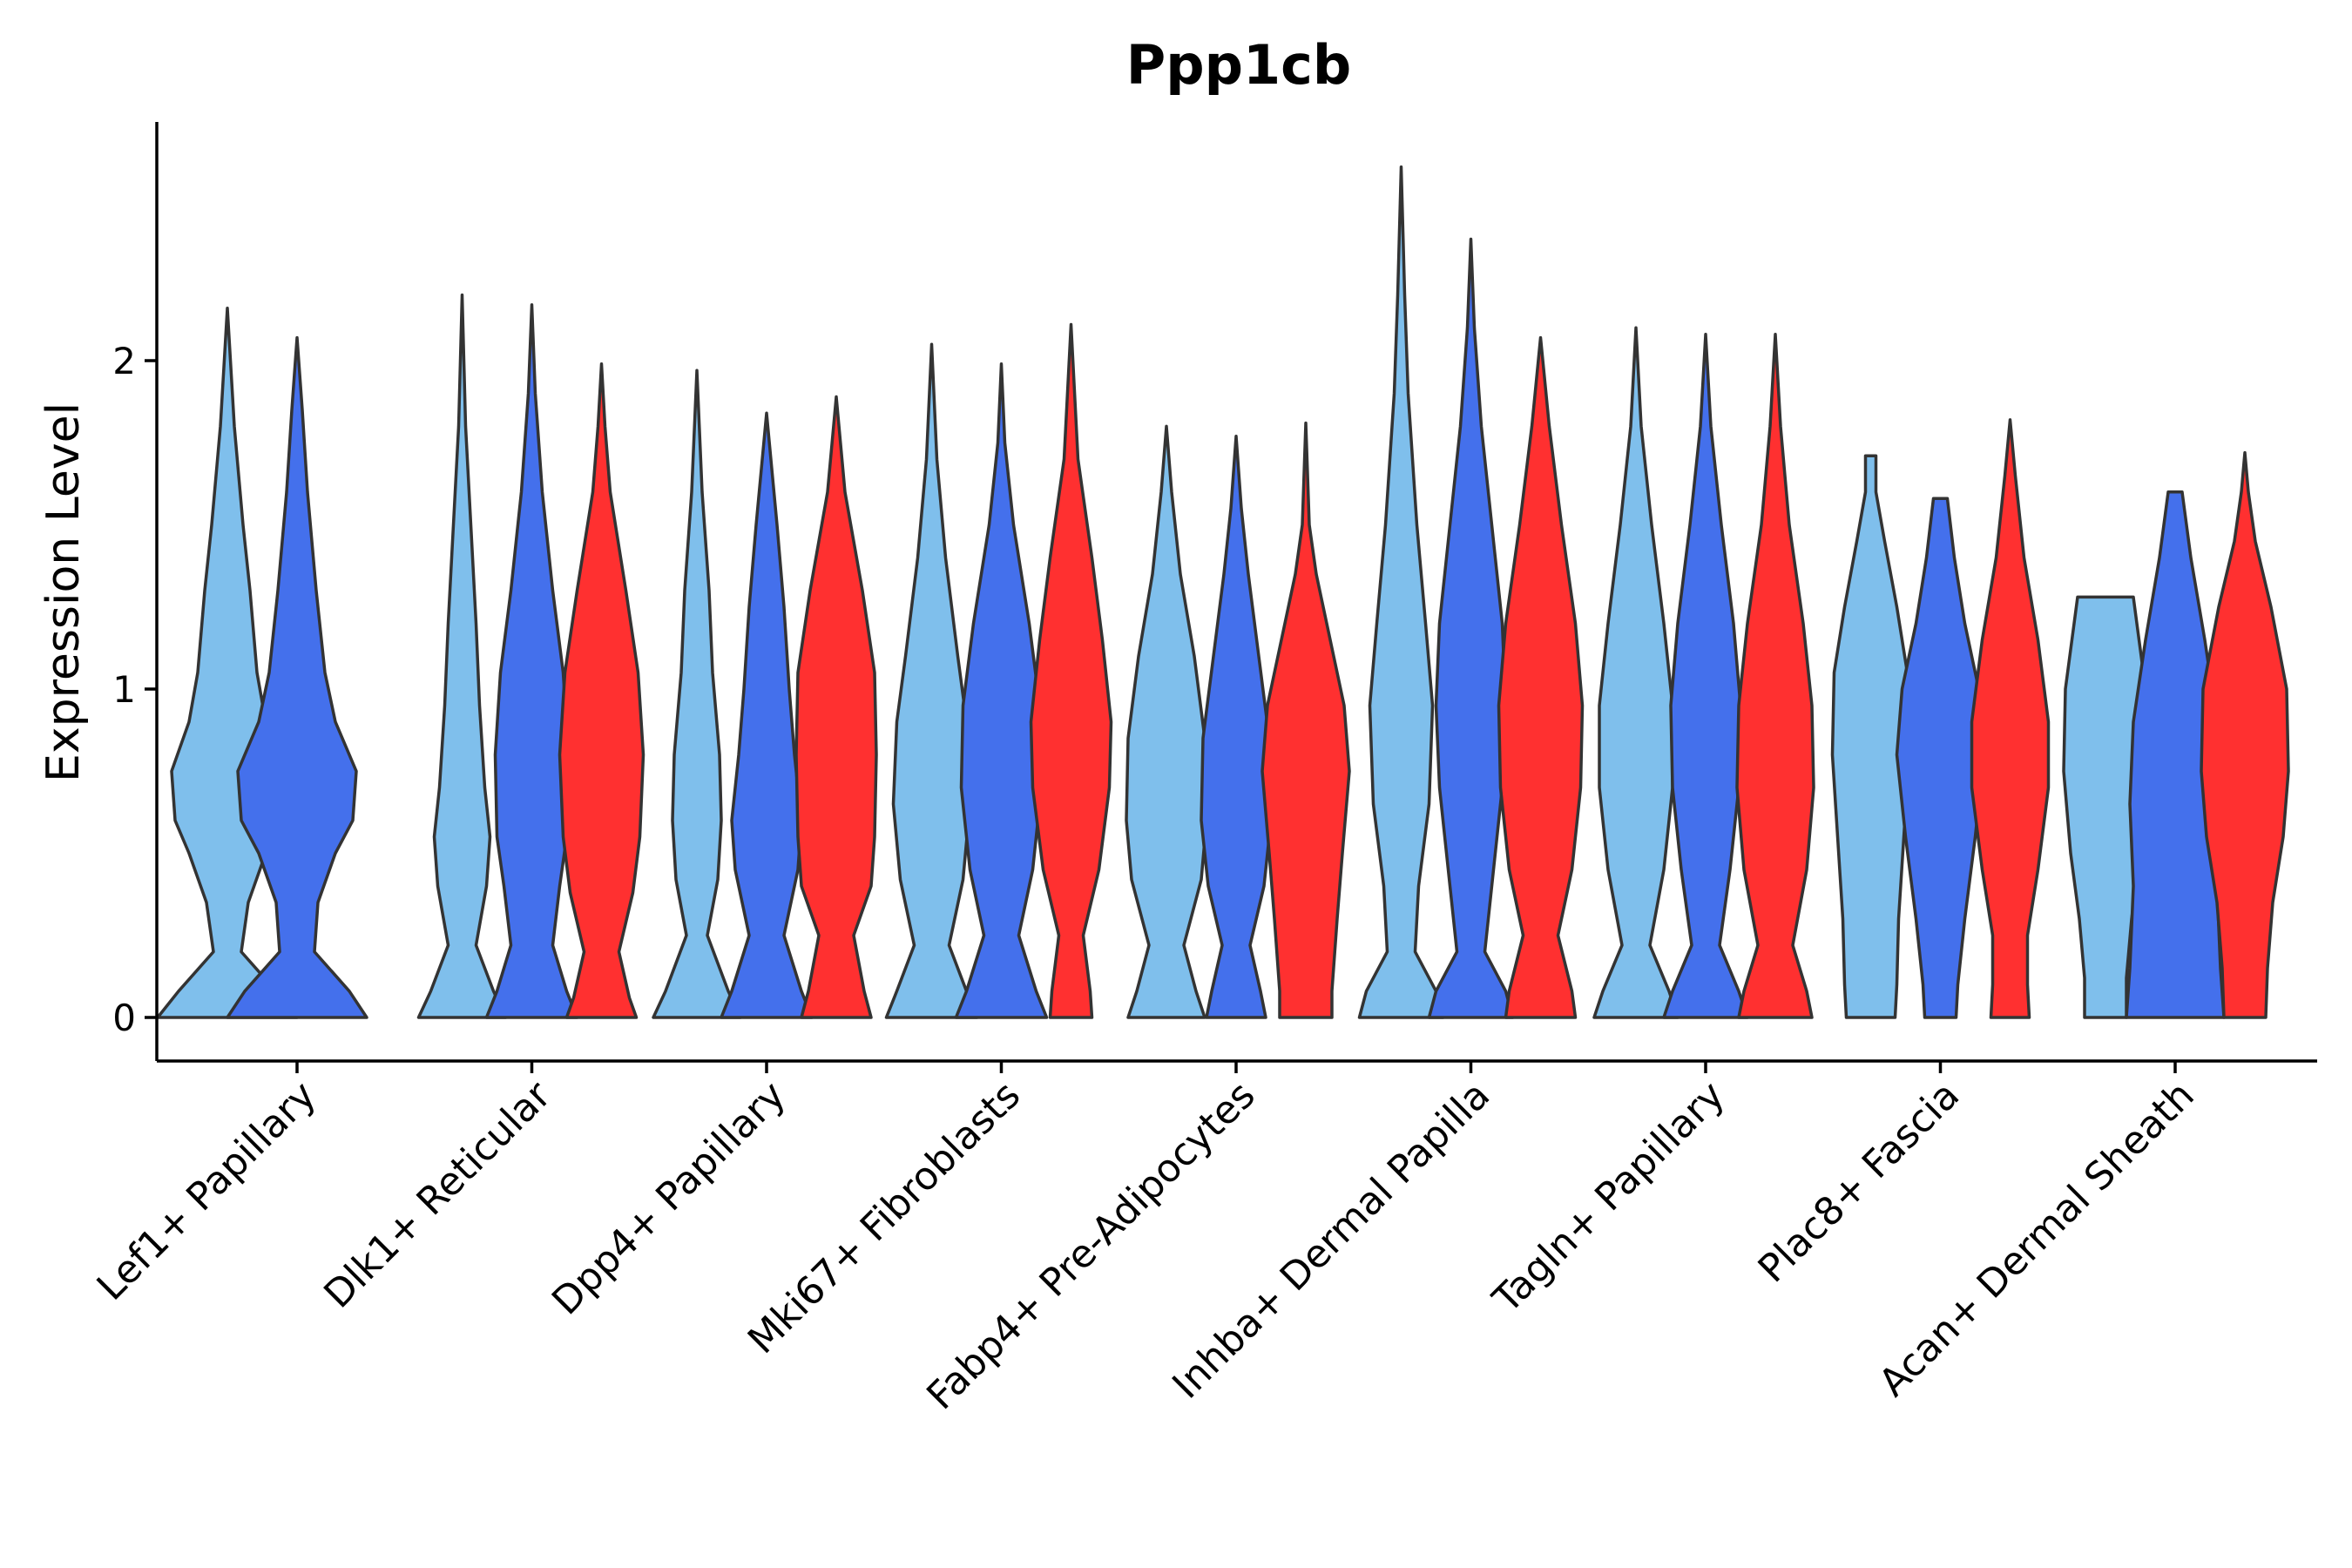 The width and height of the screenshot is (2352, 1568). I want to click on y-tick-label: 2, so click(124, 361).